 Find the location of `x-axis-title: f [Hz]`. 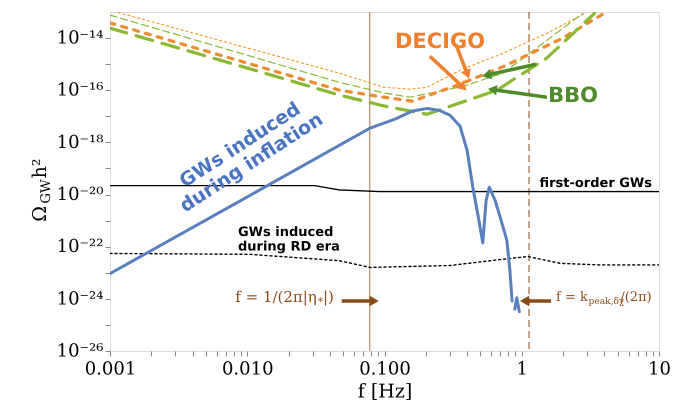

x-axis-title: f [Hz] is located at coordinates (385, 391).